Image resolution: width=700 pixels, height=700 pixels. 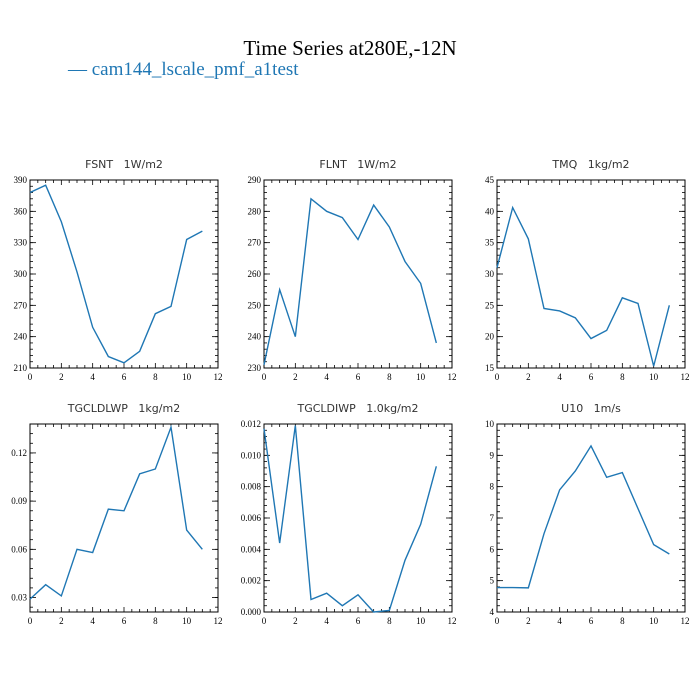 What do you see at coordinates (251, 518) in the screenshot?
I see `y-tick-label: 0.006` at bounding box center [251, 518].